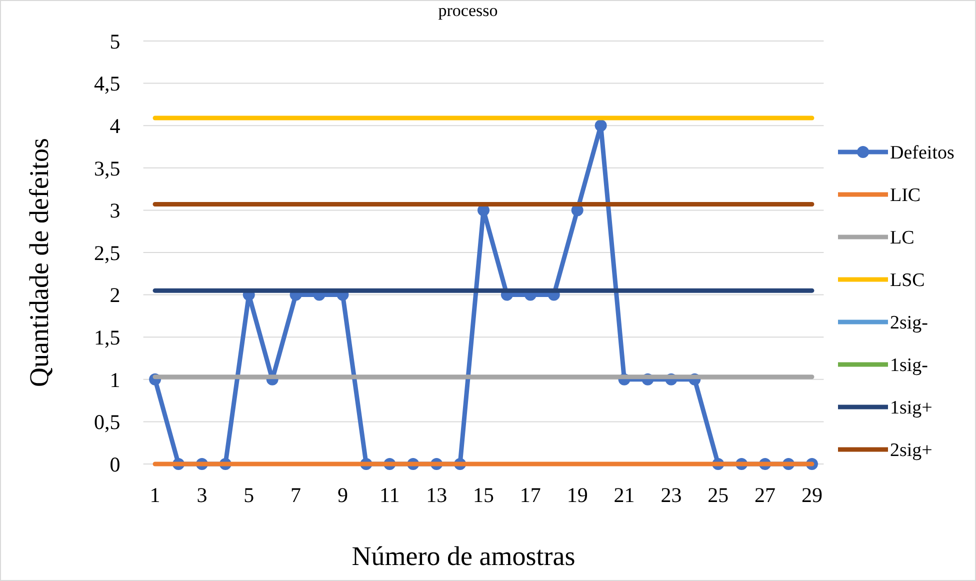 The width and height of the screenshot is (976, 581). I want to click on y-tick-label: 2,5, so click(107, 252).